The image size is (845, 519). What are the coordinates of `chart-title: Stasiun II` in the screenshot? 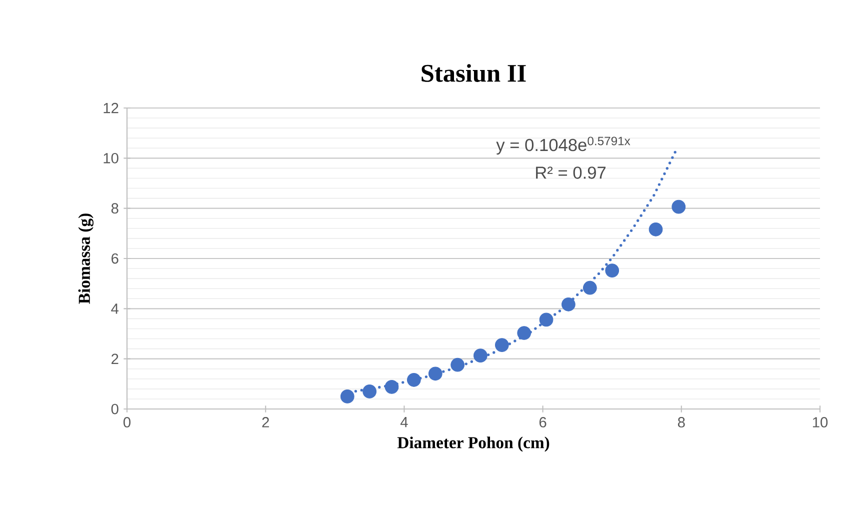 It's located at (474, 73).